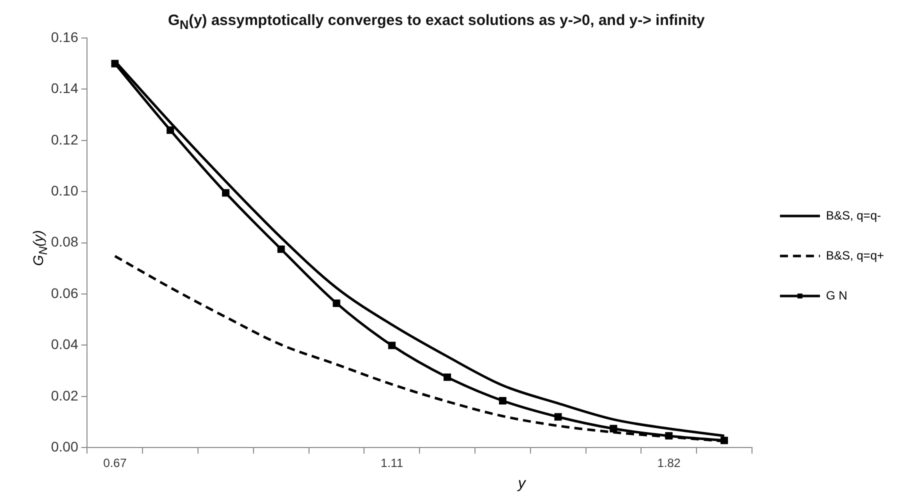  I want to click on y-tick-label: 0.06, so click(64, 292).